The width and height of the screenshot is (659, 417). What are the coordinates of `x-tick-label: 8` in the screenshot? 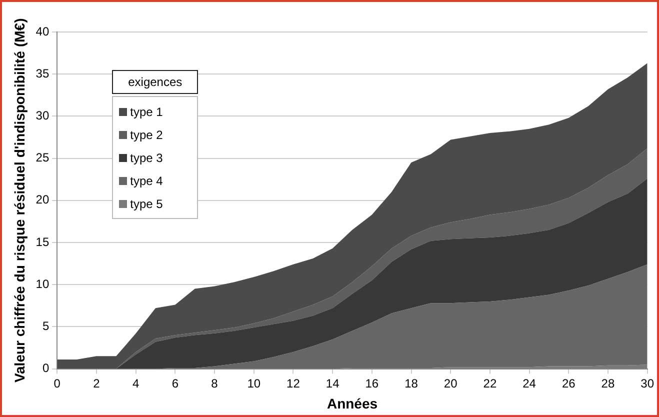 It's located at (214, 383).